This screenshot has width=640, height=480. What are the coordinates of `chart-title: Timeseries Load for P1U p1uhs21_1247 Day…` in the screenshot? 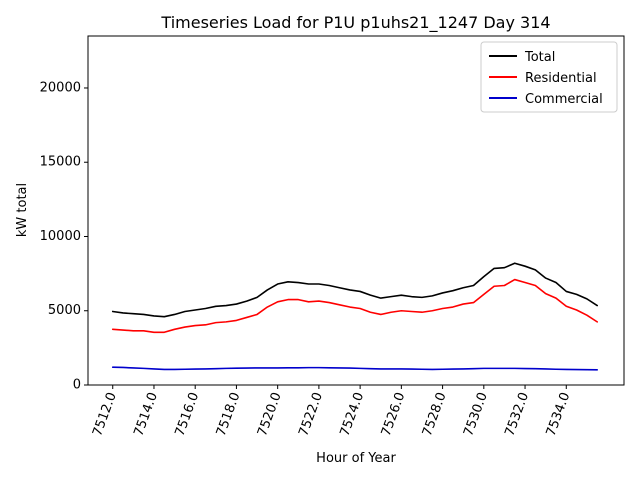 It's located at (355, 23).